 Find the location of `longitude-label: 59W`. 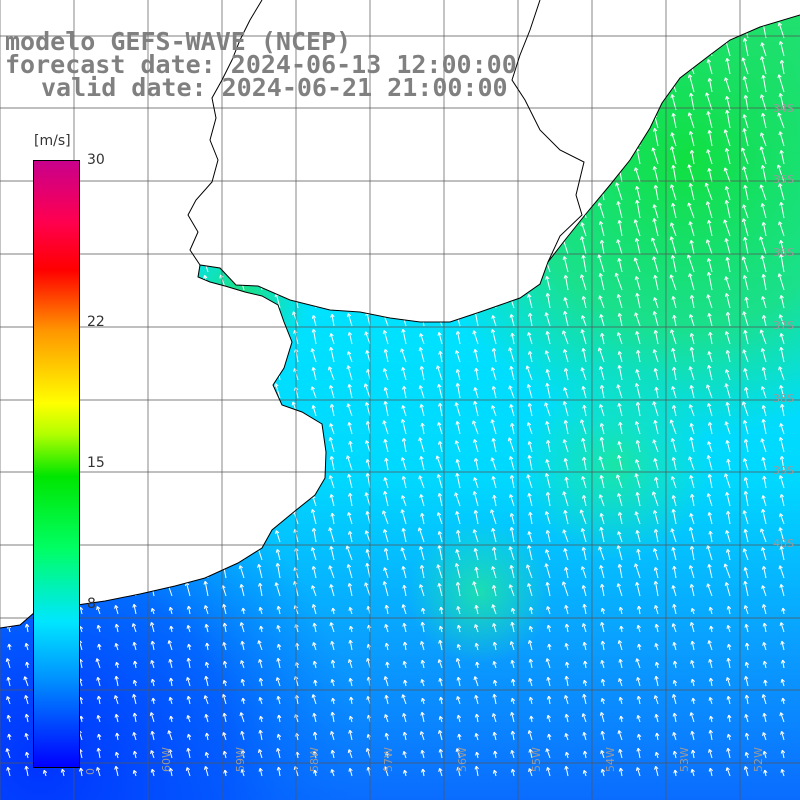

longitude-label: 59W is located at coordinates (240, 759).